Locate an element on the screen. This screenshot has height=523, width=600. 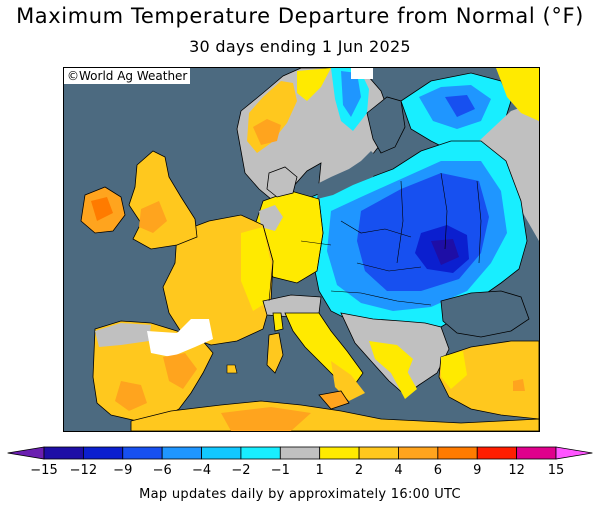
svalbard-no-data is located at coordinates (362, 73).